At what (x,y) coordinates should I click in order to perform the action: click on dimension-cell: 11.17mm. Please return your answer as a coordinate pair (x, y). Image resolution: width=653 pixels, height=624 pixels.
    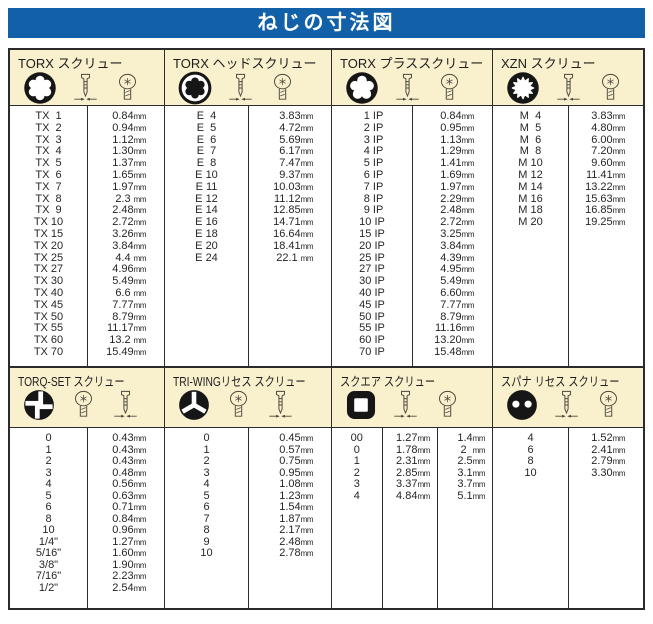
    Looking at the image, I should click on (126, 328).